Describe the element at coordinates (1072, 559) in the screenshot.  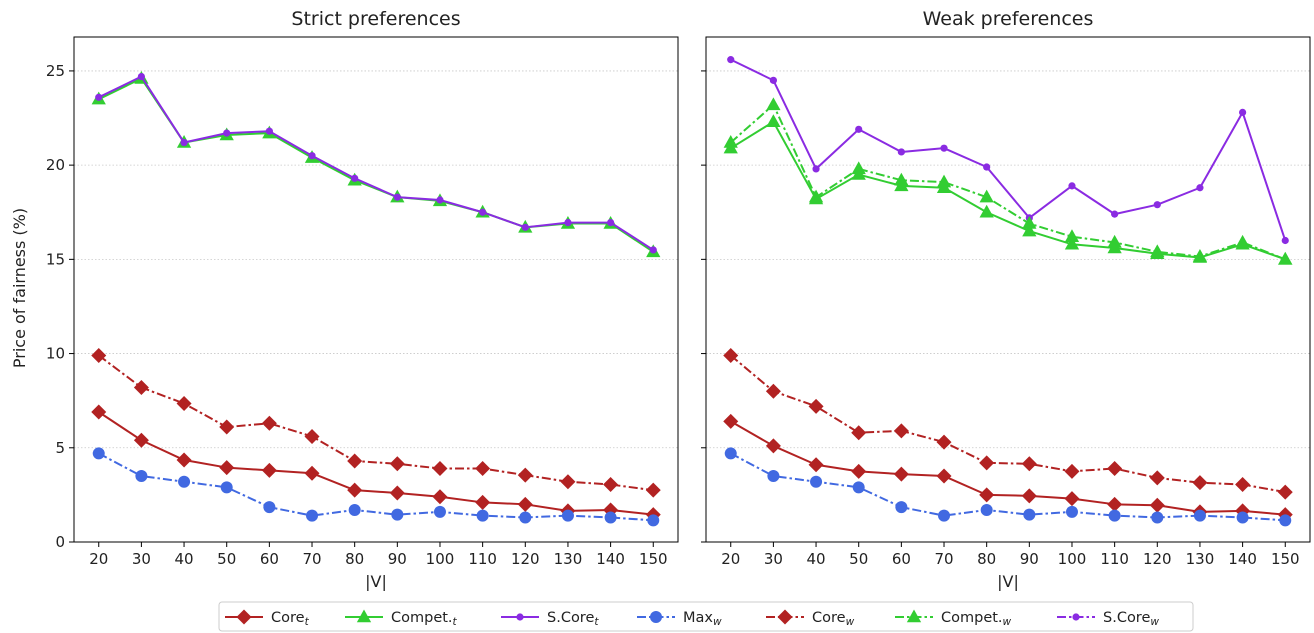
I see `x-tick-label: 100` at that location.